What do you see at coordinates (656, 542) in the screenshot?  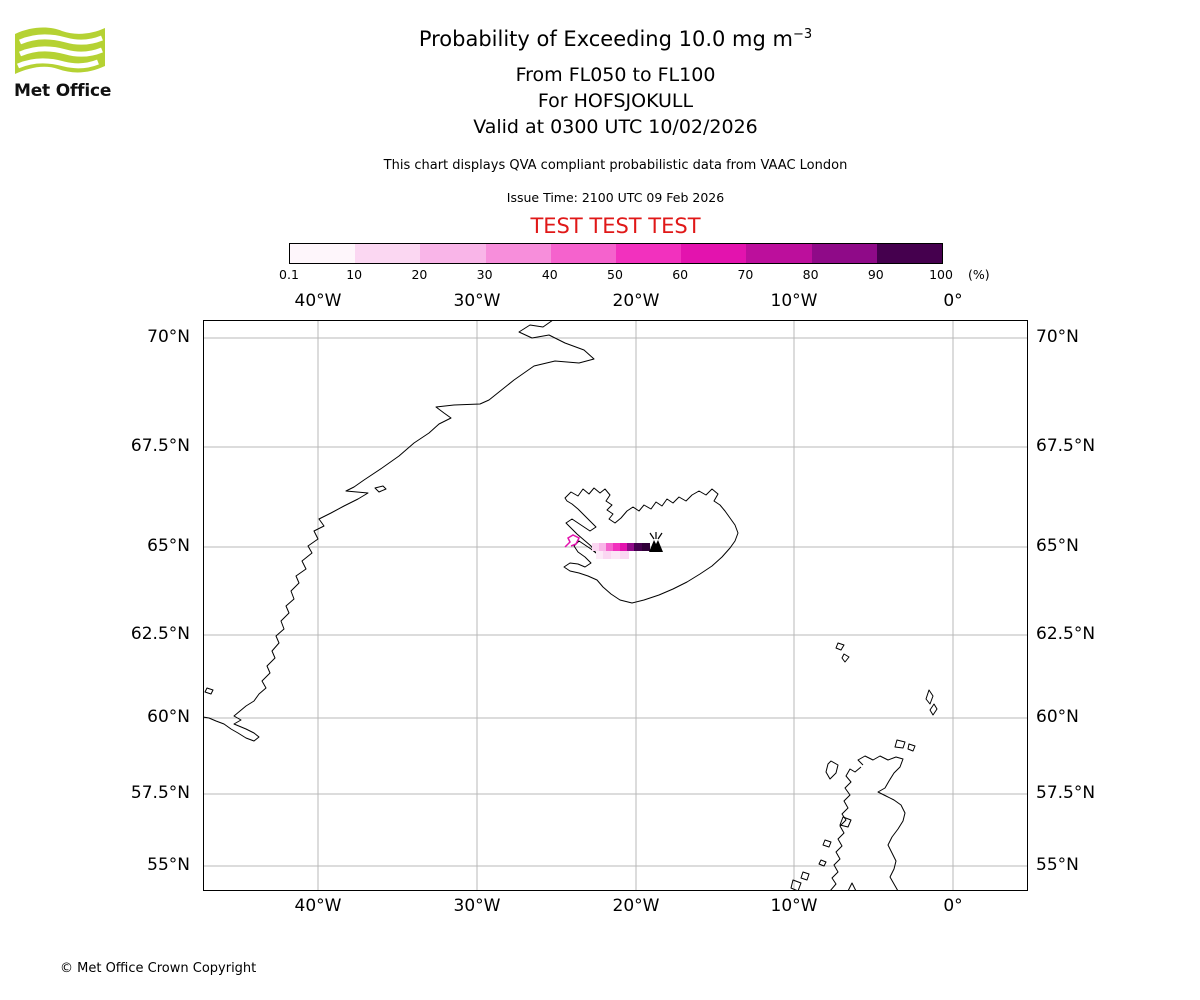 I see `volcano-icon` at bounding box center [656, 542].